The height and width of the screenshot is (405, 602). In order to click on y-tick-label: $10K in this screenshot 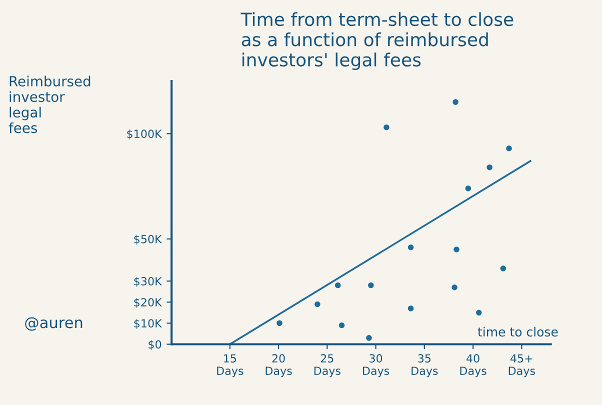, I will do `click(148, 324)`.